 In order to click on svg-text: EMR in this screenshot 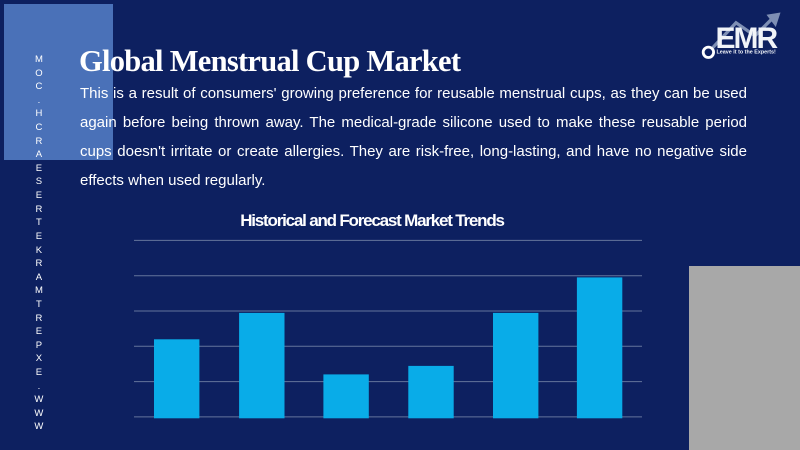, I will do `click(747, 38)`.